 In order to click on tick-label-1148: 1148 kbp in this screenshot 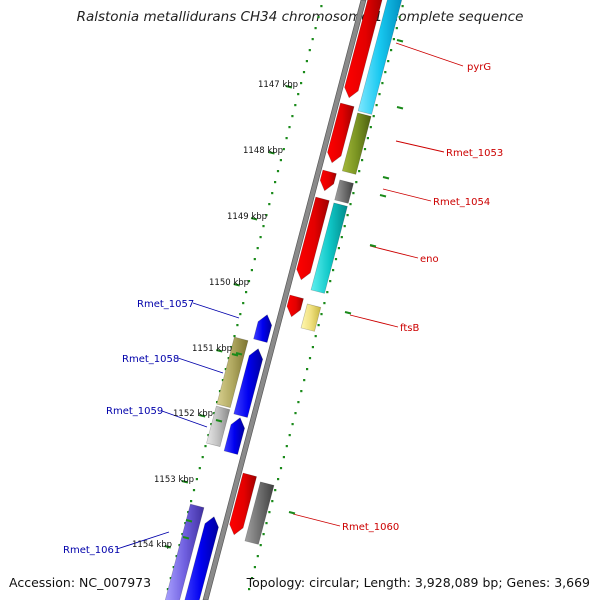, I will do `click(263, 151)`.